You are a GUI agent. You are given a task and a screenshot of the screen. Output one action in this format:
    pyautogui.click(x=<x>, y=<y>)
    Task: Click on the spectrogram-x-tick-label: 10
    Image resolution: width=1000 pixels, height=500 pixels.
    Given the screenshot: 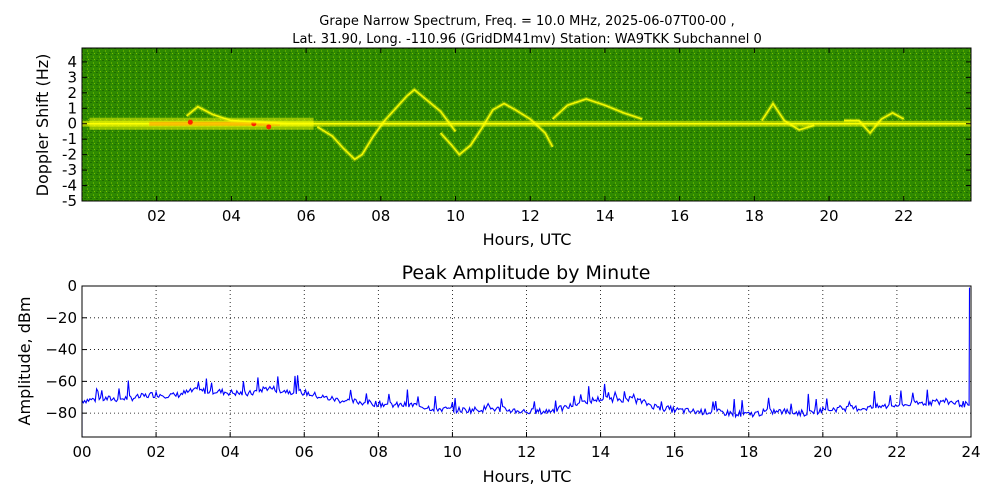 What is the action you would take?
    pyautogui.click(x=455, y=216)
    